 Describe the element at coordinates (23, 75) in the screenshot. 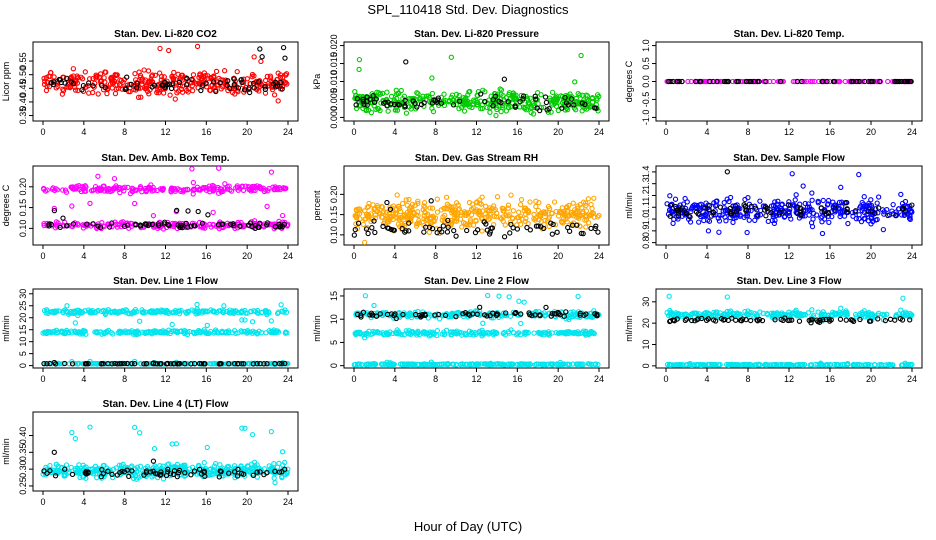

I see `y-tick-label: 0.50` at that location.